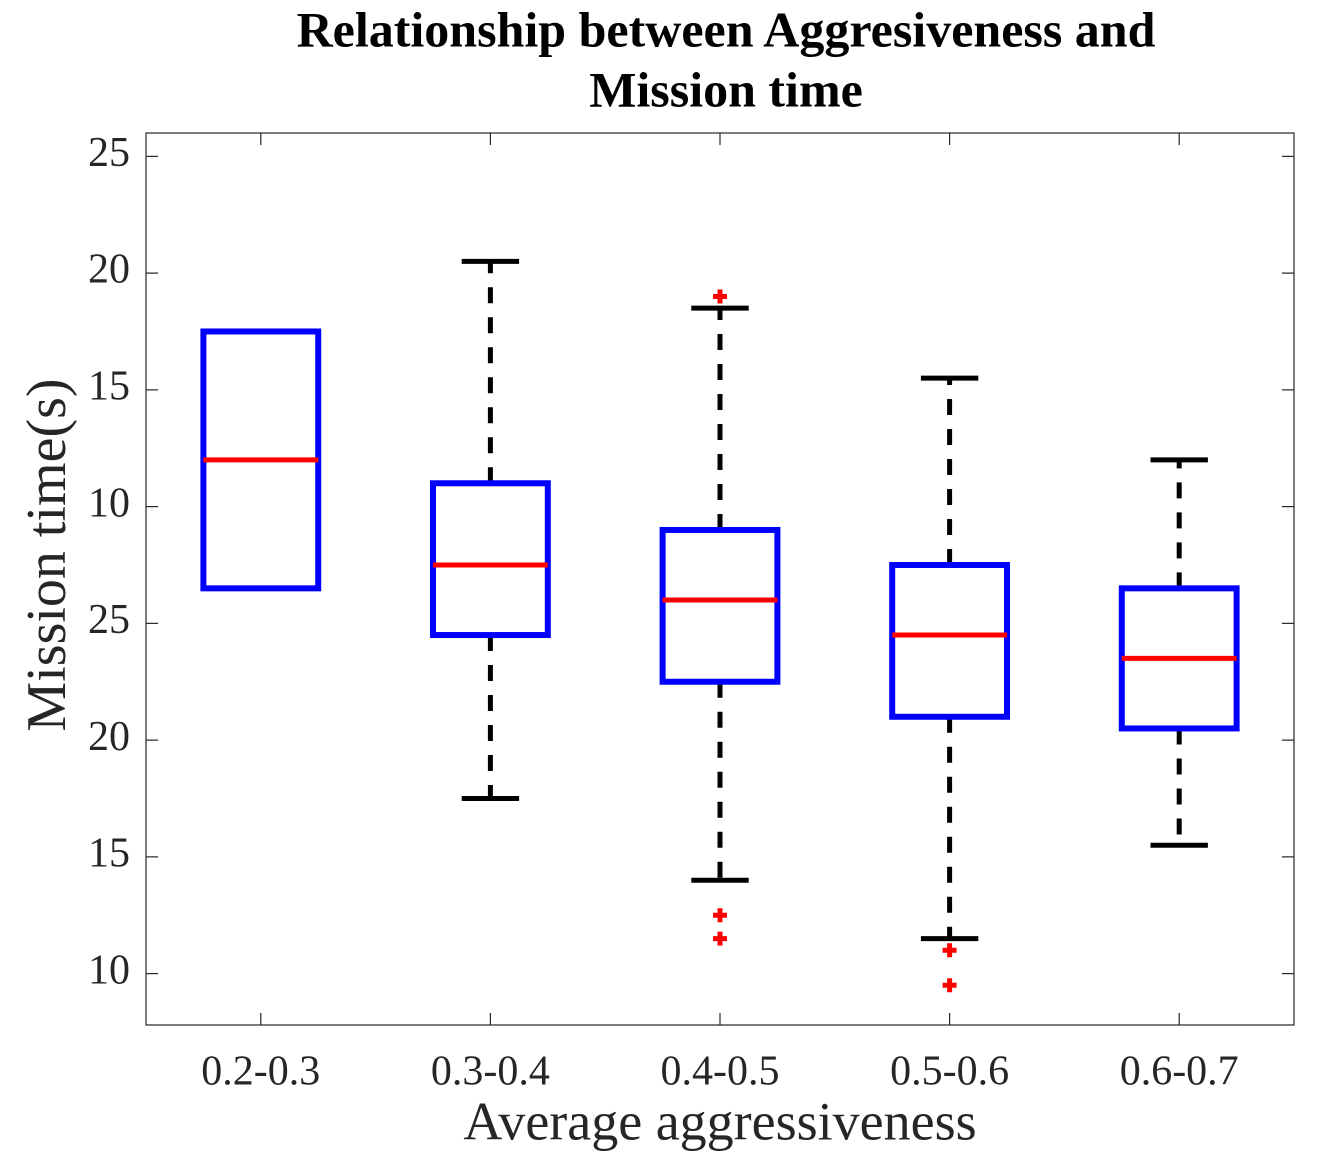 The image size is (1327, 1163). I want to click on y-axis-label: Mission time(s), so click(47, 554).